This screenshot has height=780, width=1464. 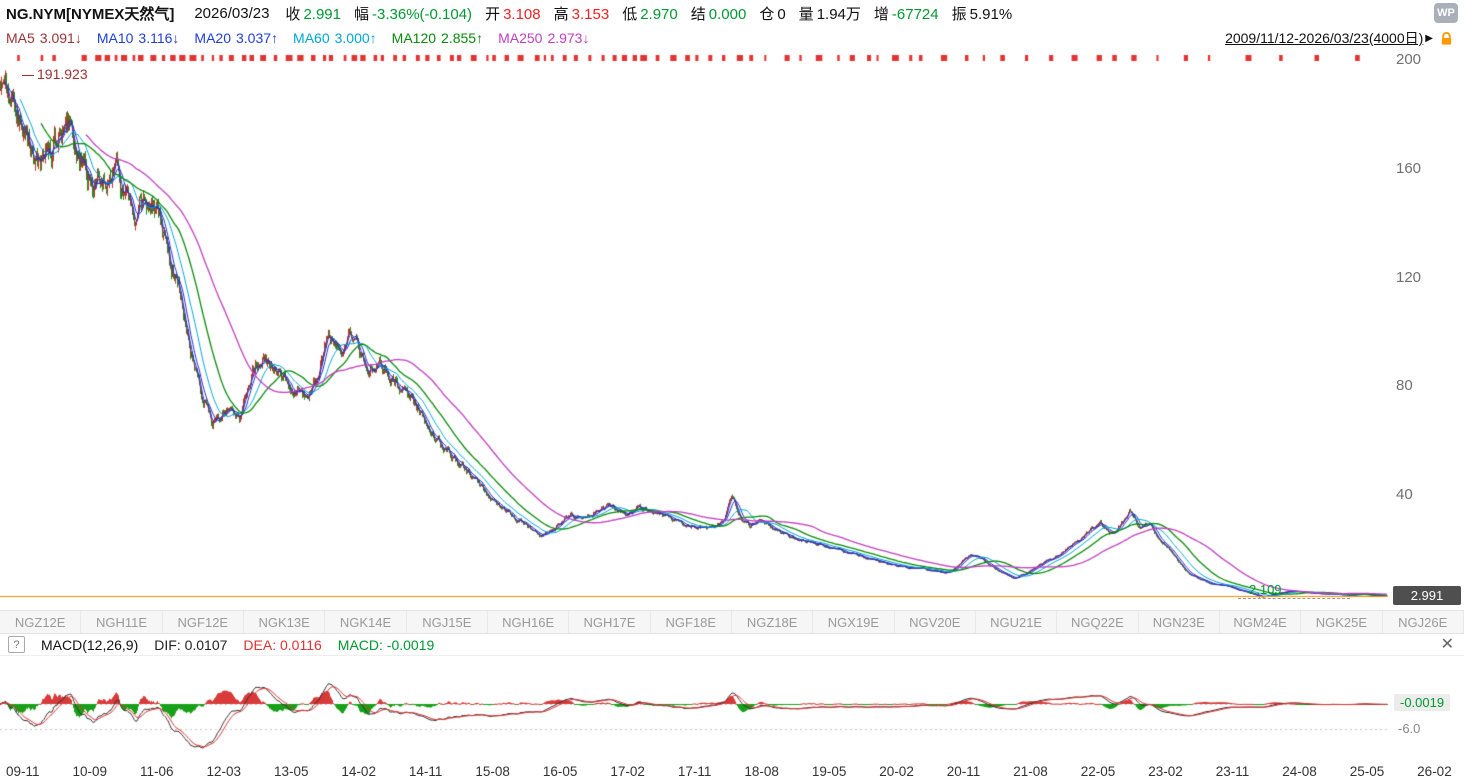 I want to click on macd-panel: -0.0019 -6.0, so click(x=732, y=709).